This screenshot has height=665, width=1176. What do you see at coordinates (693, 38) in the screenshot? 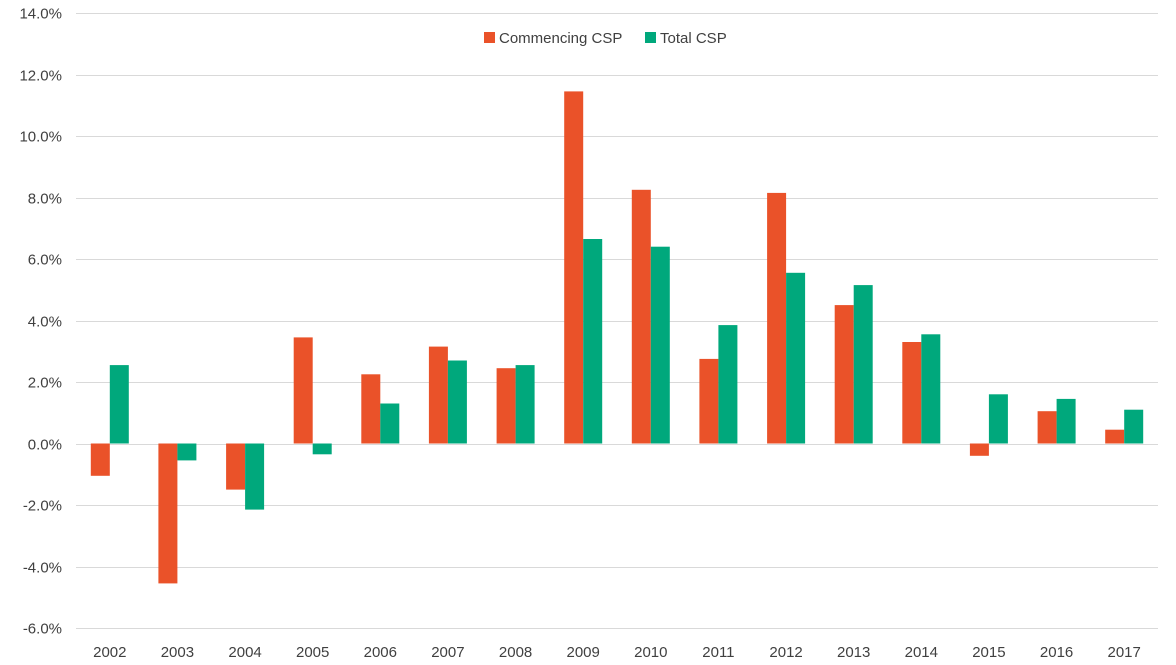
I see `legend-label-total-csp: Total CSP` at bounding box center [693, 38].